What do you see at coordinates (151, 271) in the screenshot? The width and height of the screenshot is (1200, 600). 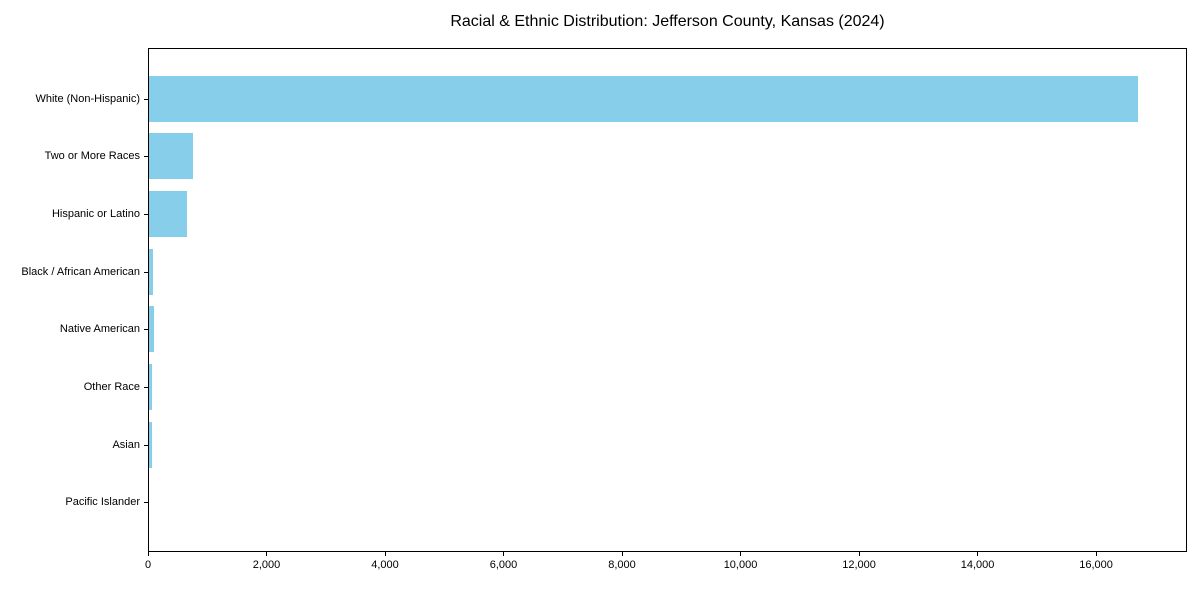 I see `bar-black-african-american` at bounding box center [151, 271].